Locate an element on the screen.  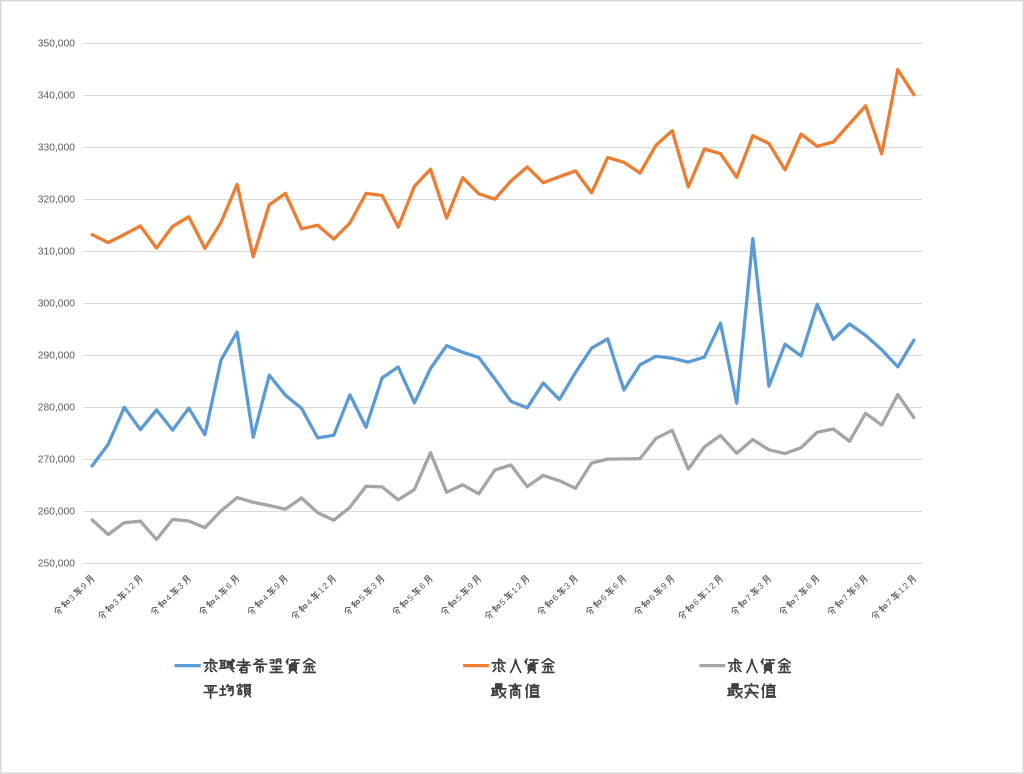
svg-text: 290,000 is located at coordinates (56, 356).